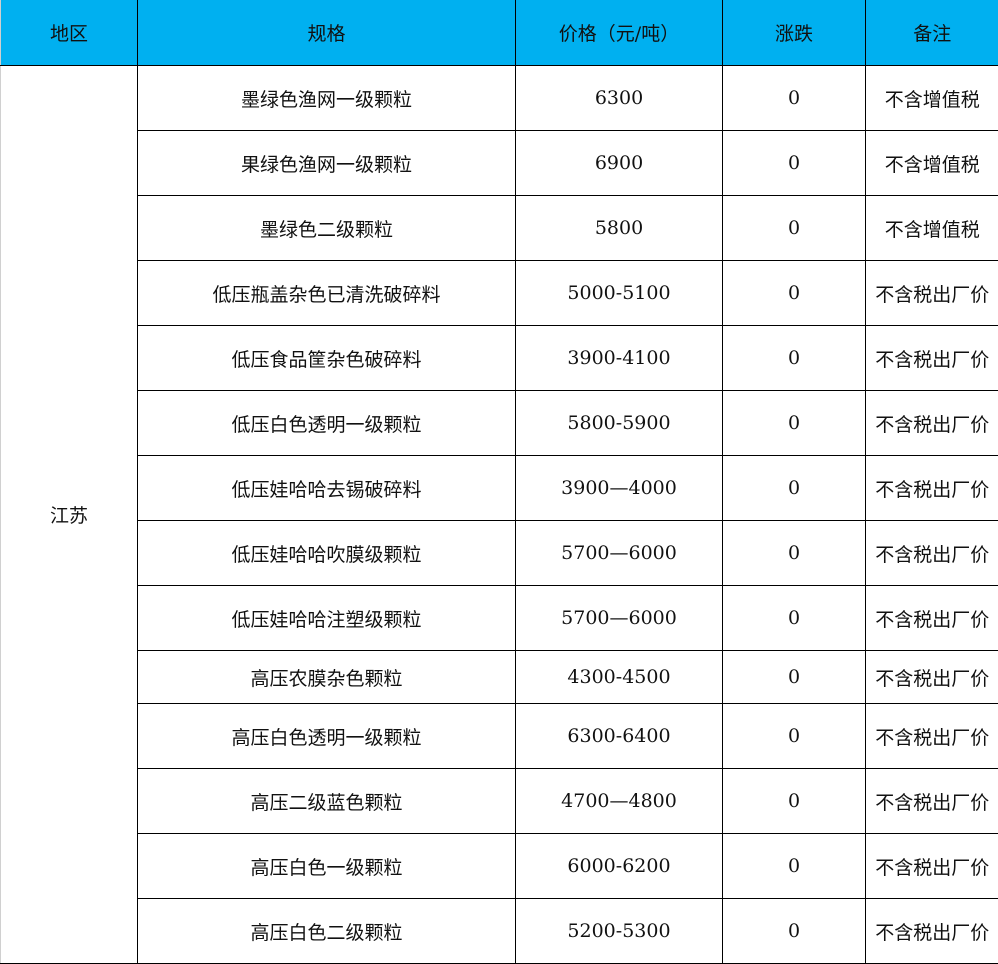  I want to click on price-cell: 6000-6200, so click(619, 866).